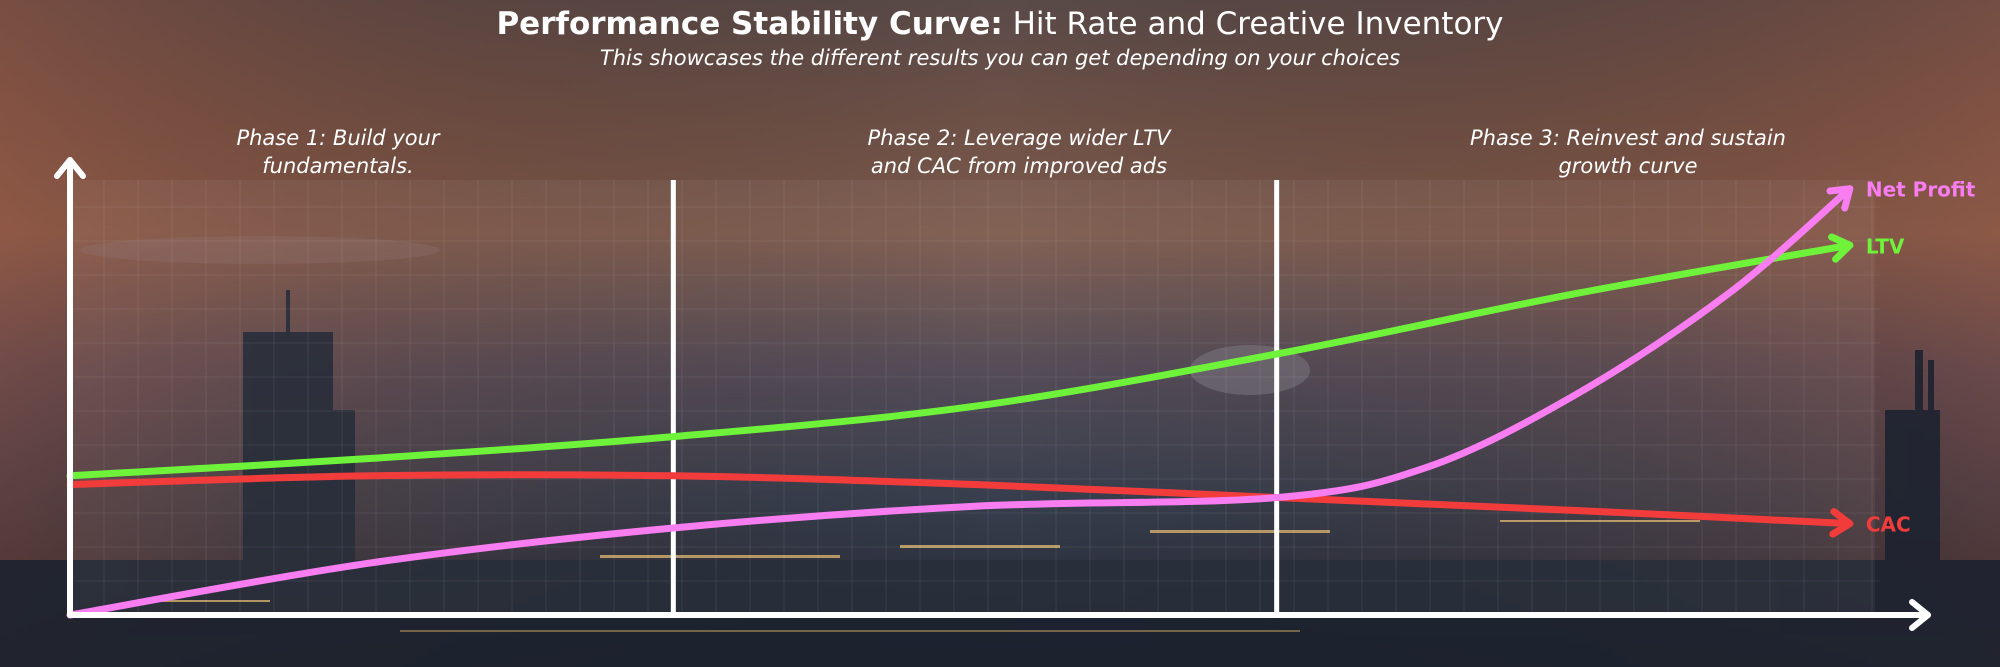 The width and height of the screenshot is (2000, 667). What do you see at coordinates (1019, 138) in the screenshot?
I see `phase-2-line-1: Phase 2: Leverage wider LTV` at bounding box center [1019, 138].